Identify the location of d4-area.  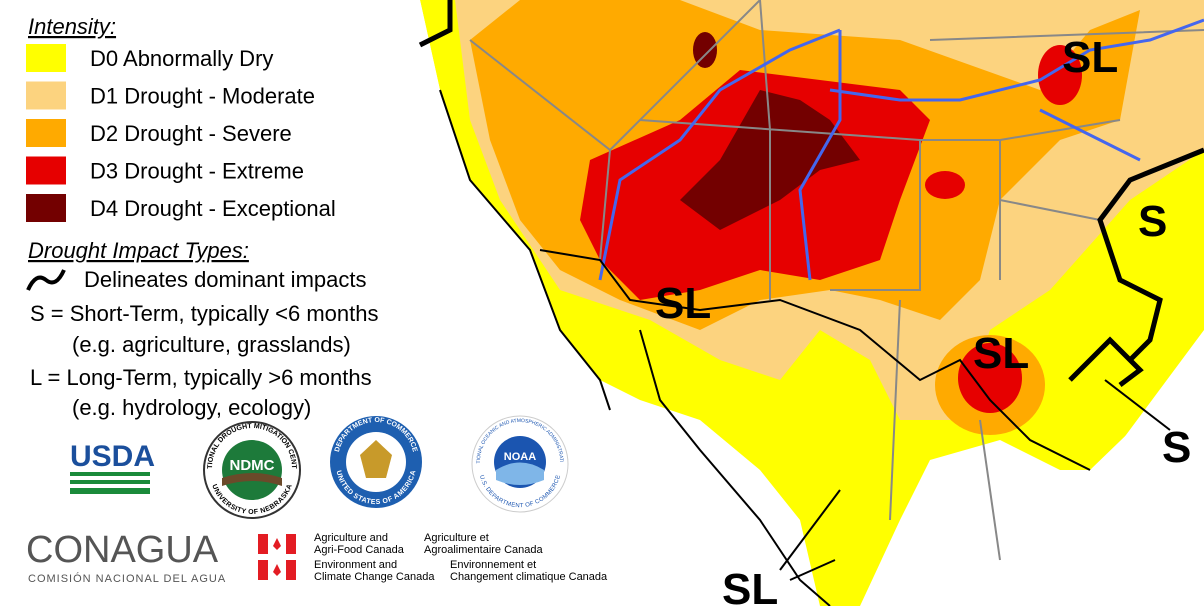
(705, 50).